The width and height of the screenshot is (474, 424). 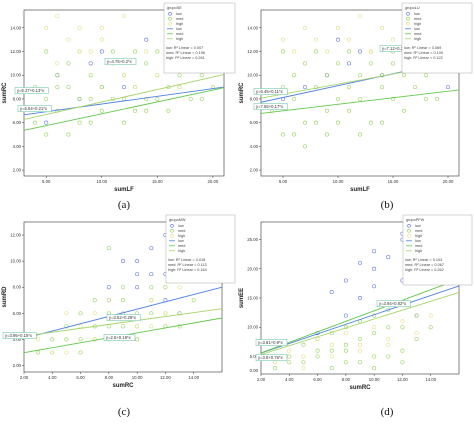 What do you see at coordinates (52, 377) in the screenshot?
I see `c2-x-tick-label: 4.00` at bounding box center [52, 377].